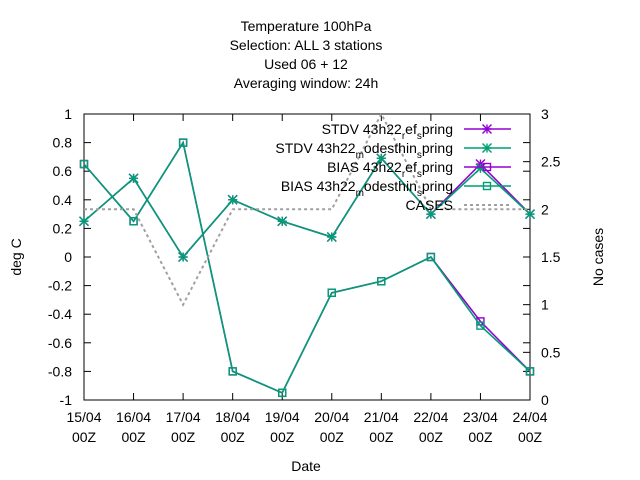 This screenshot has height=480, width=640. I want to click on y-tick-label: 0.8, so click(63, 143).